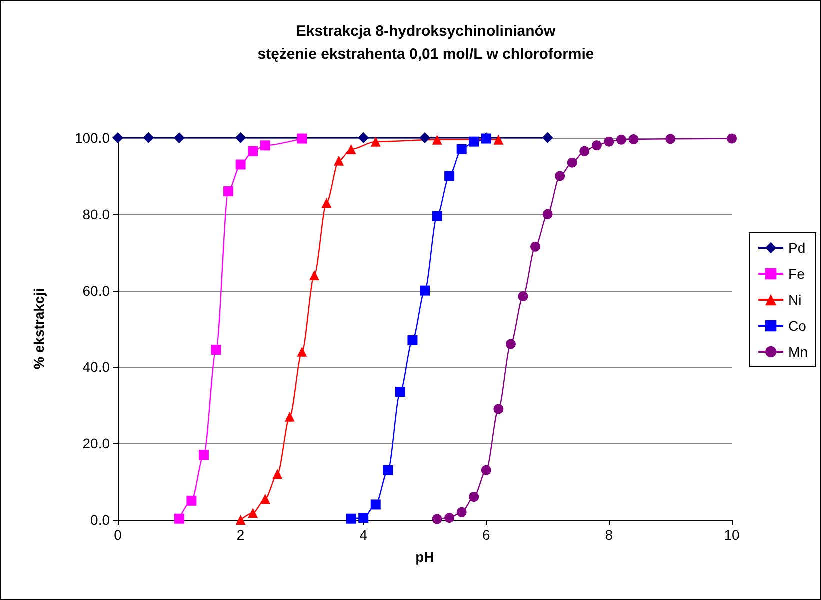 Image resolution: width=821 pixels, height=600 pixels. I want to click on y-tick-label: 60.0, so click(96, 290).